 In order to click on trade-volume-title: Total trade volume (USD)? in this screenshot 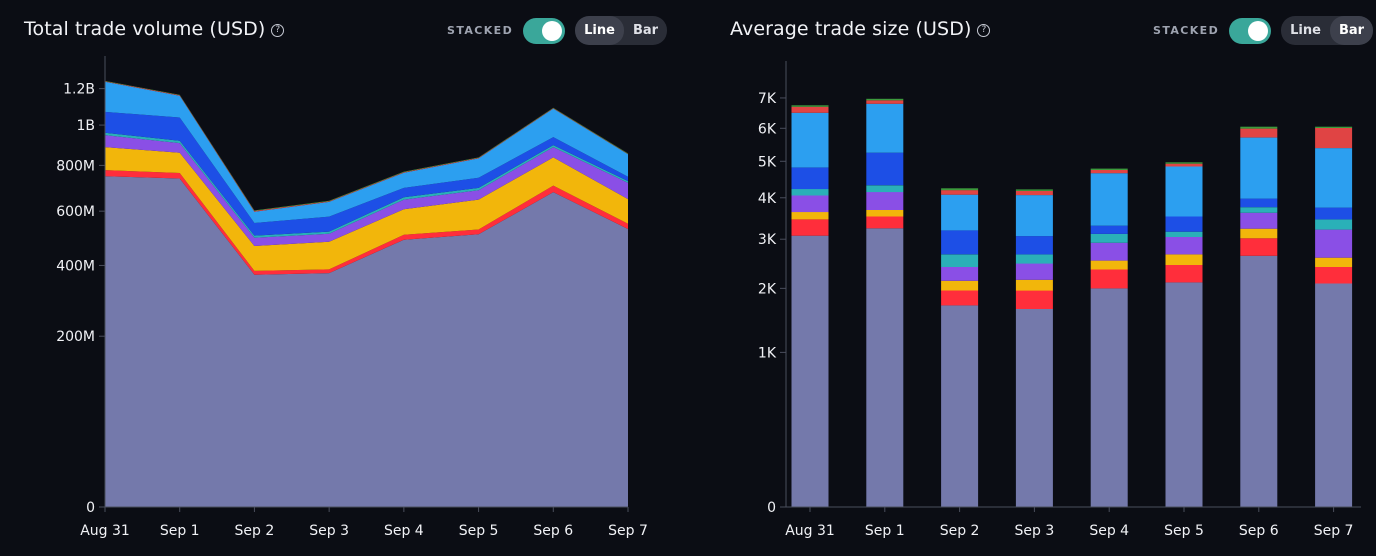, I will do `click(154, 29)`.